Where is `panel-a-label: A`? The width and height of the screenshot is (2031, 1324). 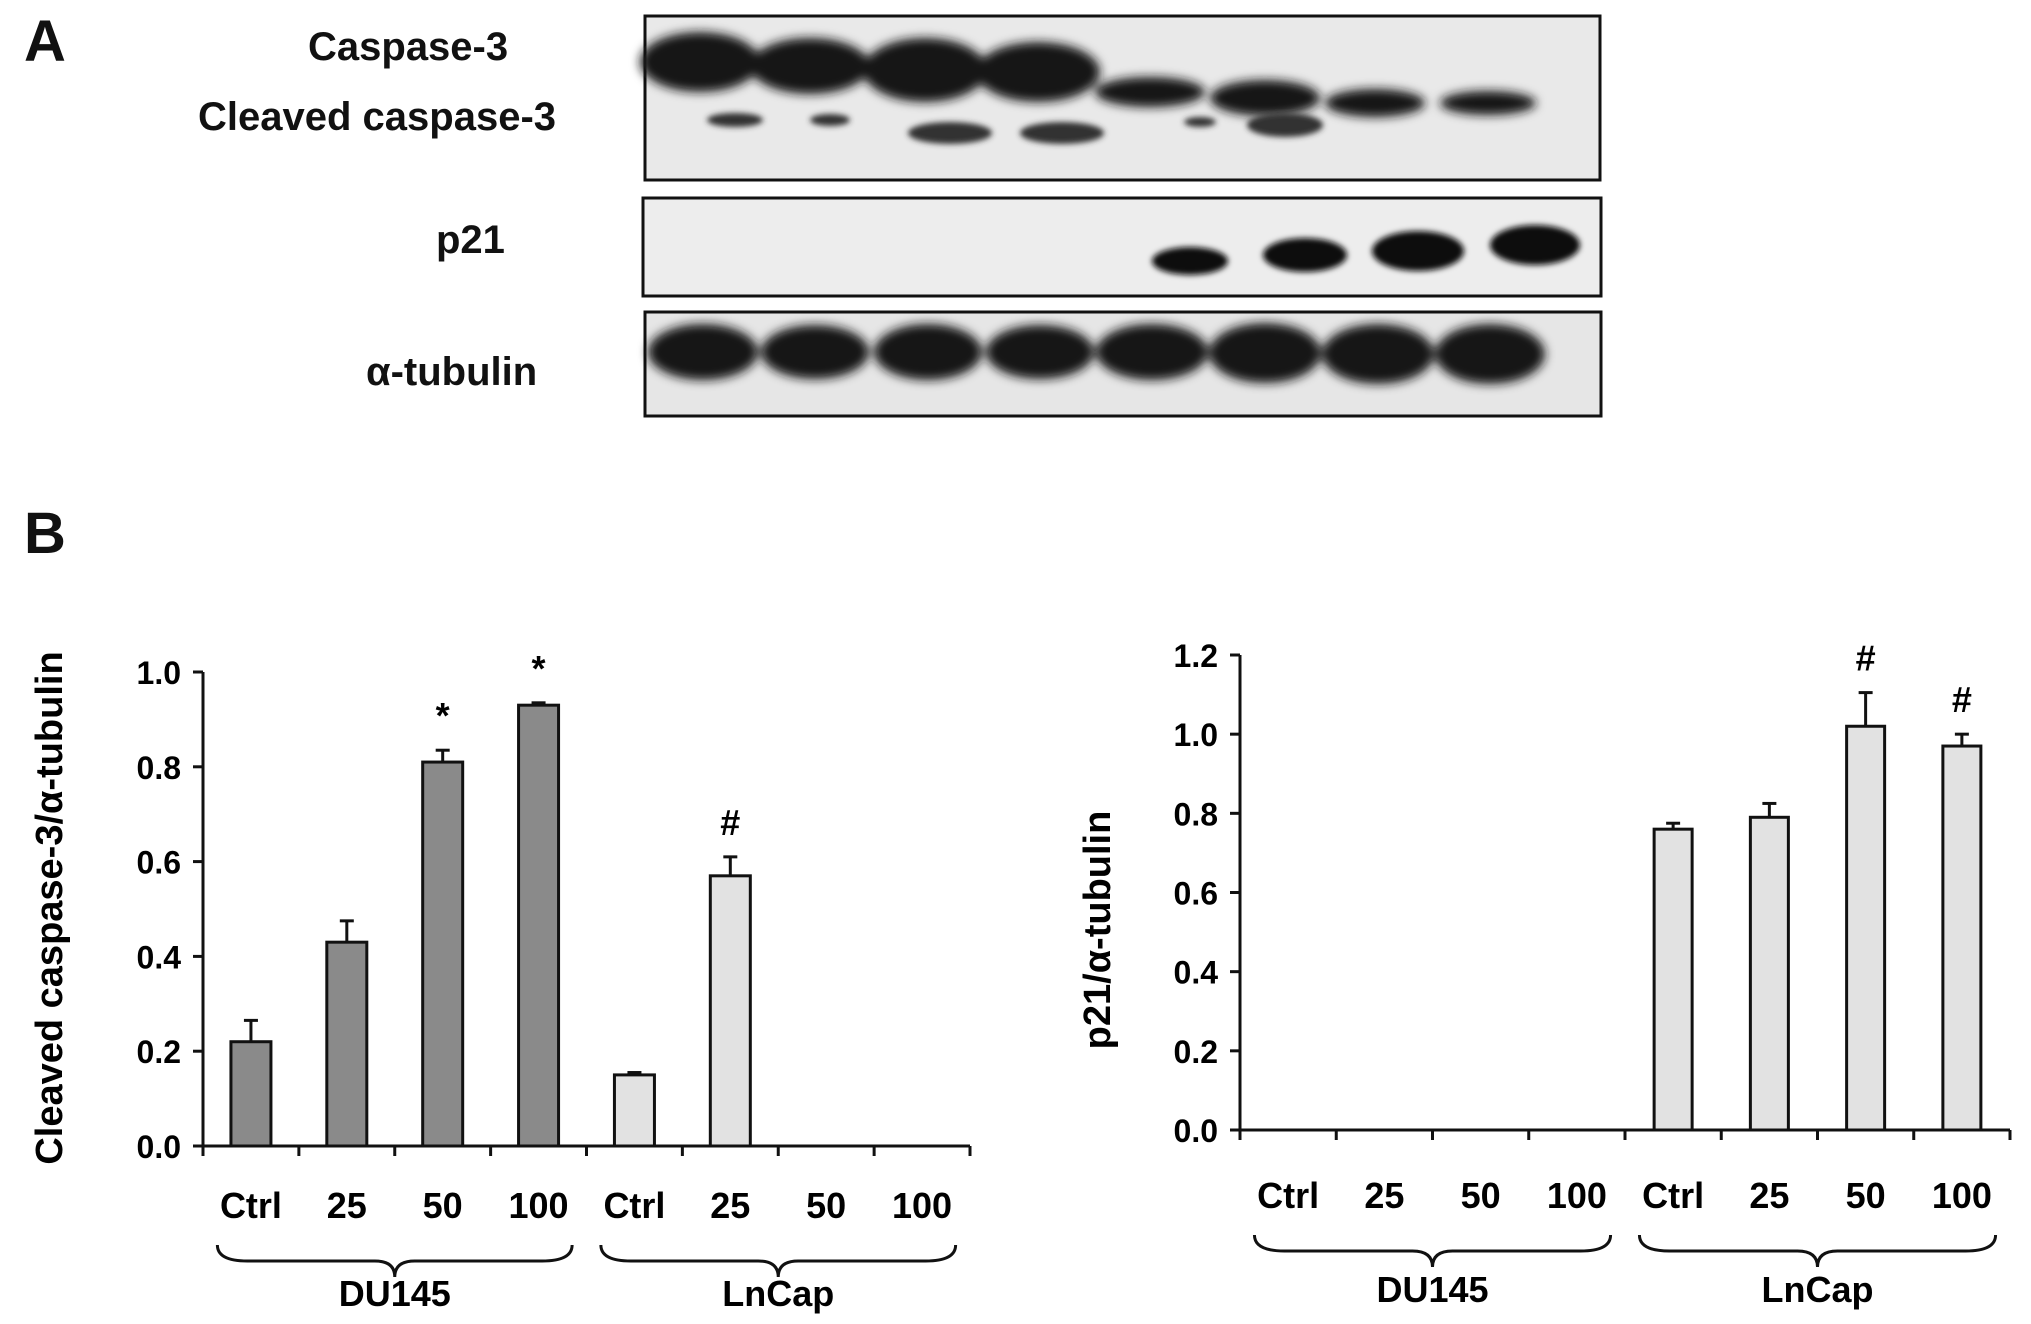
panel-a-label: A is located at coordinates (45, 41).